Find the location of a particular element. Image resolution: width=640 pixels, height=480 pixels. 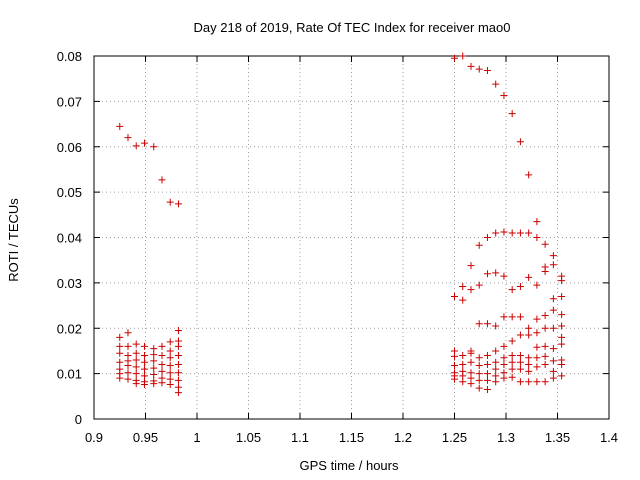

x-tick-label: 1.05 is located at coordinates (248, 437).